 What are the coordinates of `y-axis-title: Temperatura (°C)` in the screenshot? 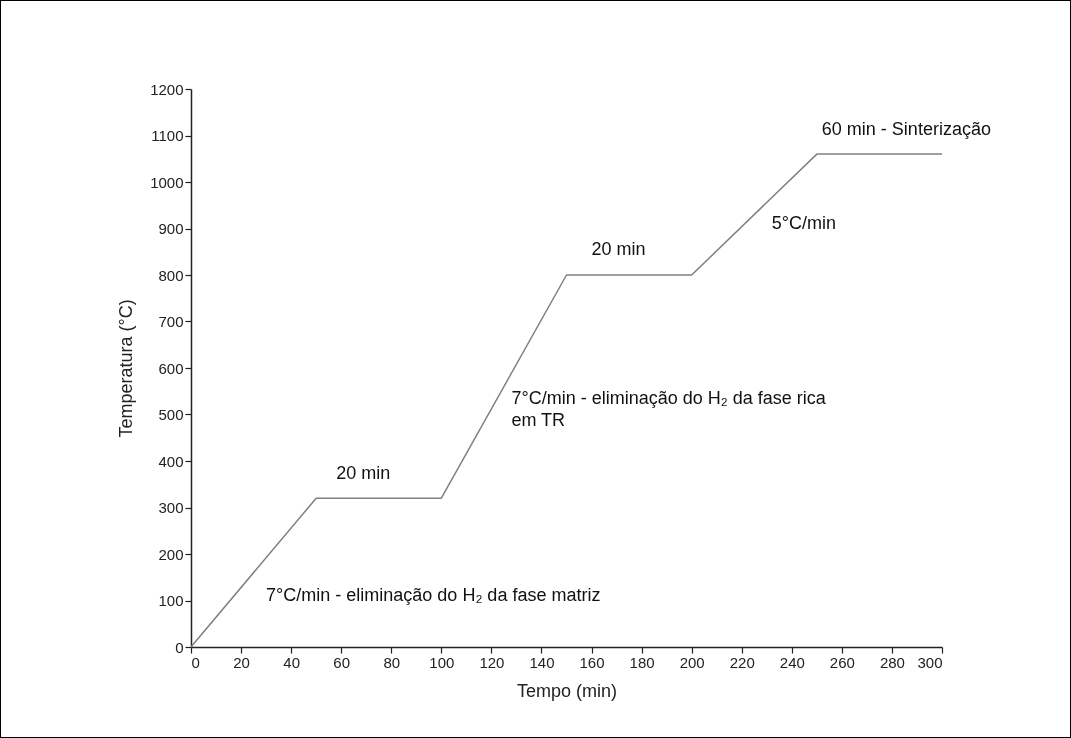 It's located at (126, 368).